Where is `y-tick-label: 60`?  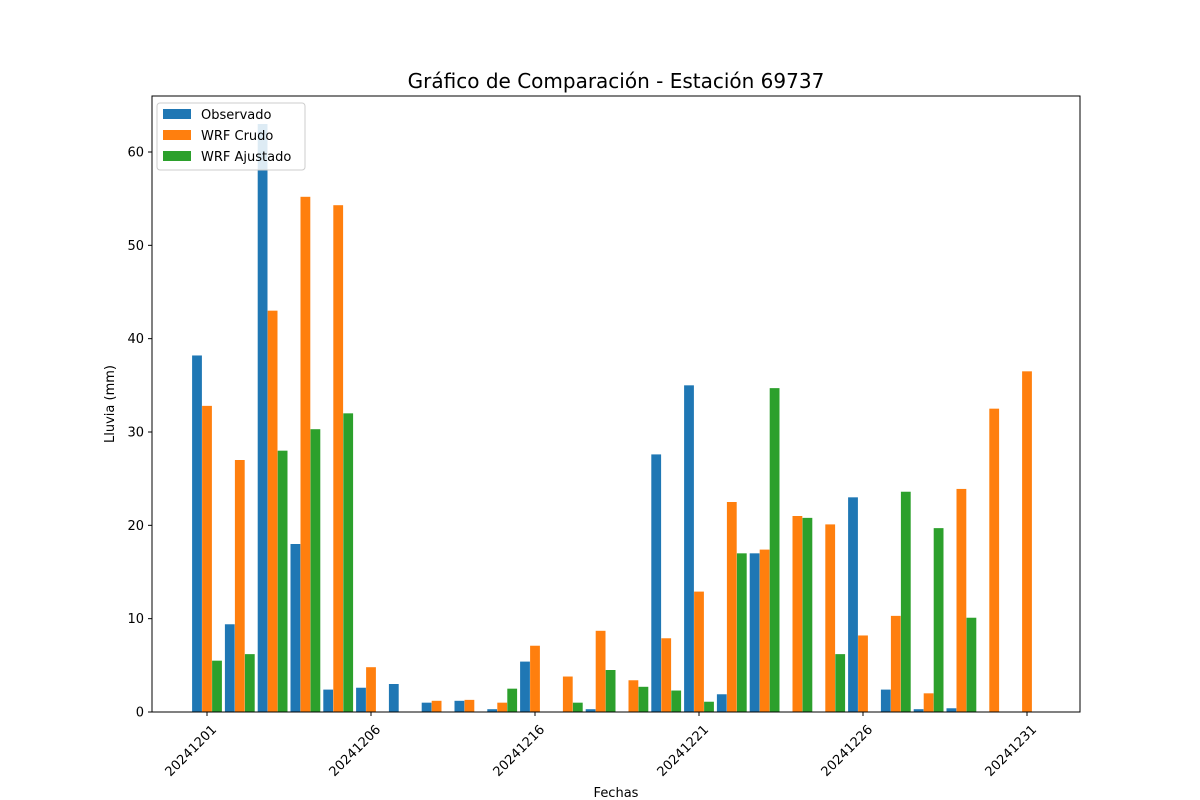 y-tick-label: 60 is located at coordinates (135, 153).